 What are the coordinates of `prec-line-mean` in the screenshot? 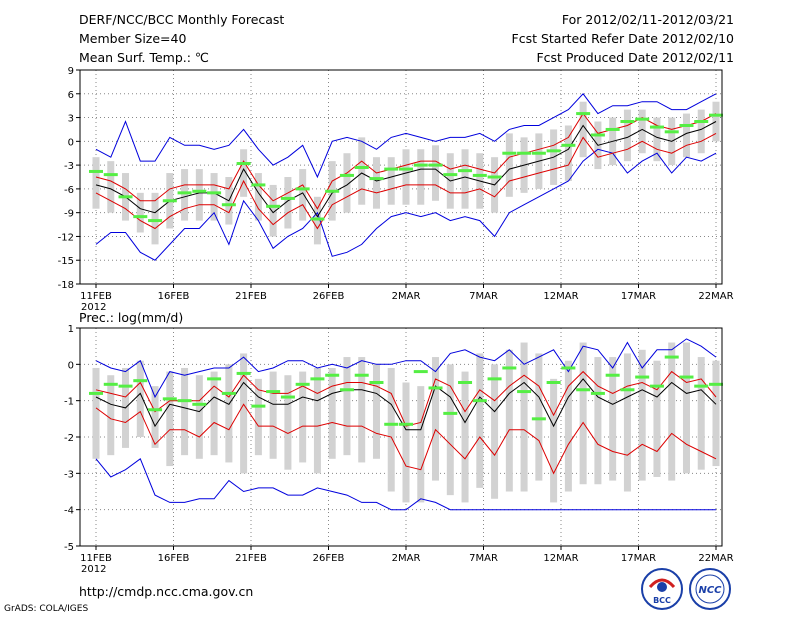 It's located at (406, 404).